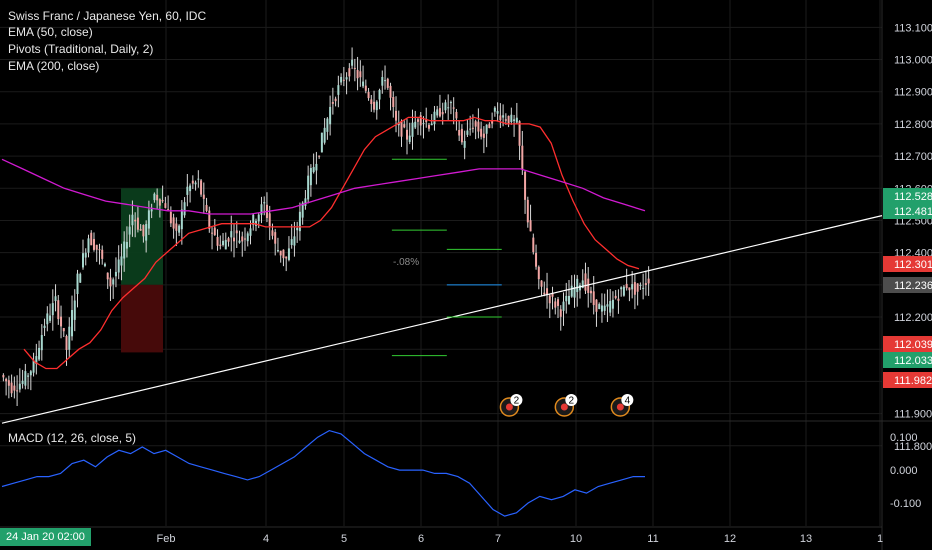 The height and width of the screenshot is (550, 932). What do you see at coordinates (446, 257) in the screenshot?
I see `pivot-lines` at bounding box center [446, 257].